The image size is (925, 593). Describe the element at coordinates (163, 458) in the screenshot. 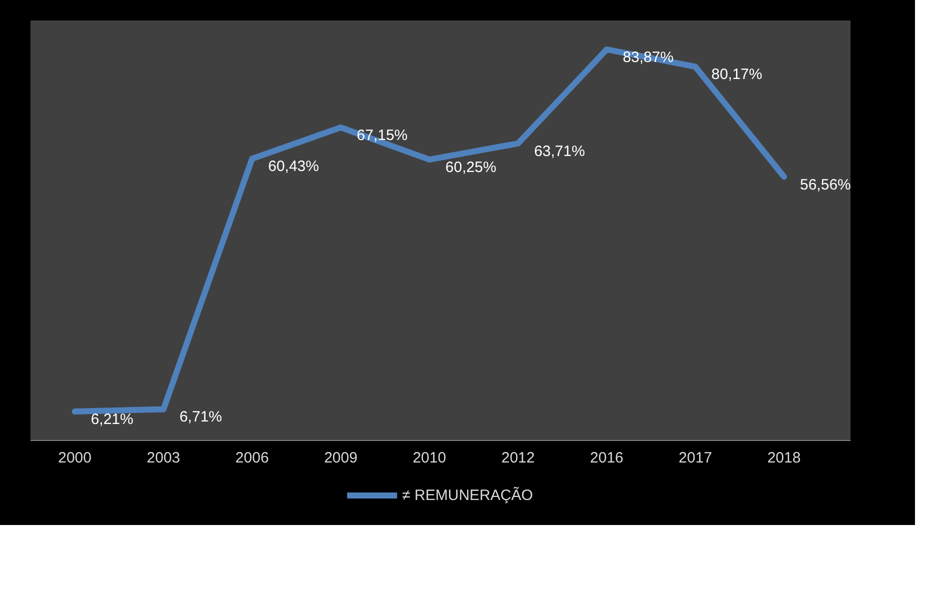

I see `x-tick-label: 2003` at that location.